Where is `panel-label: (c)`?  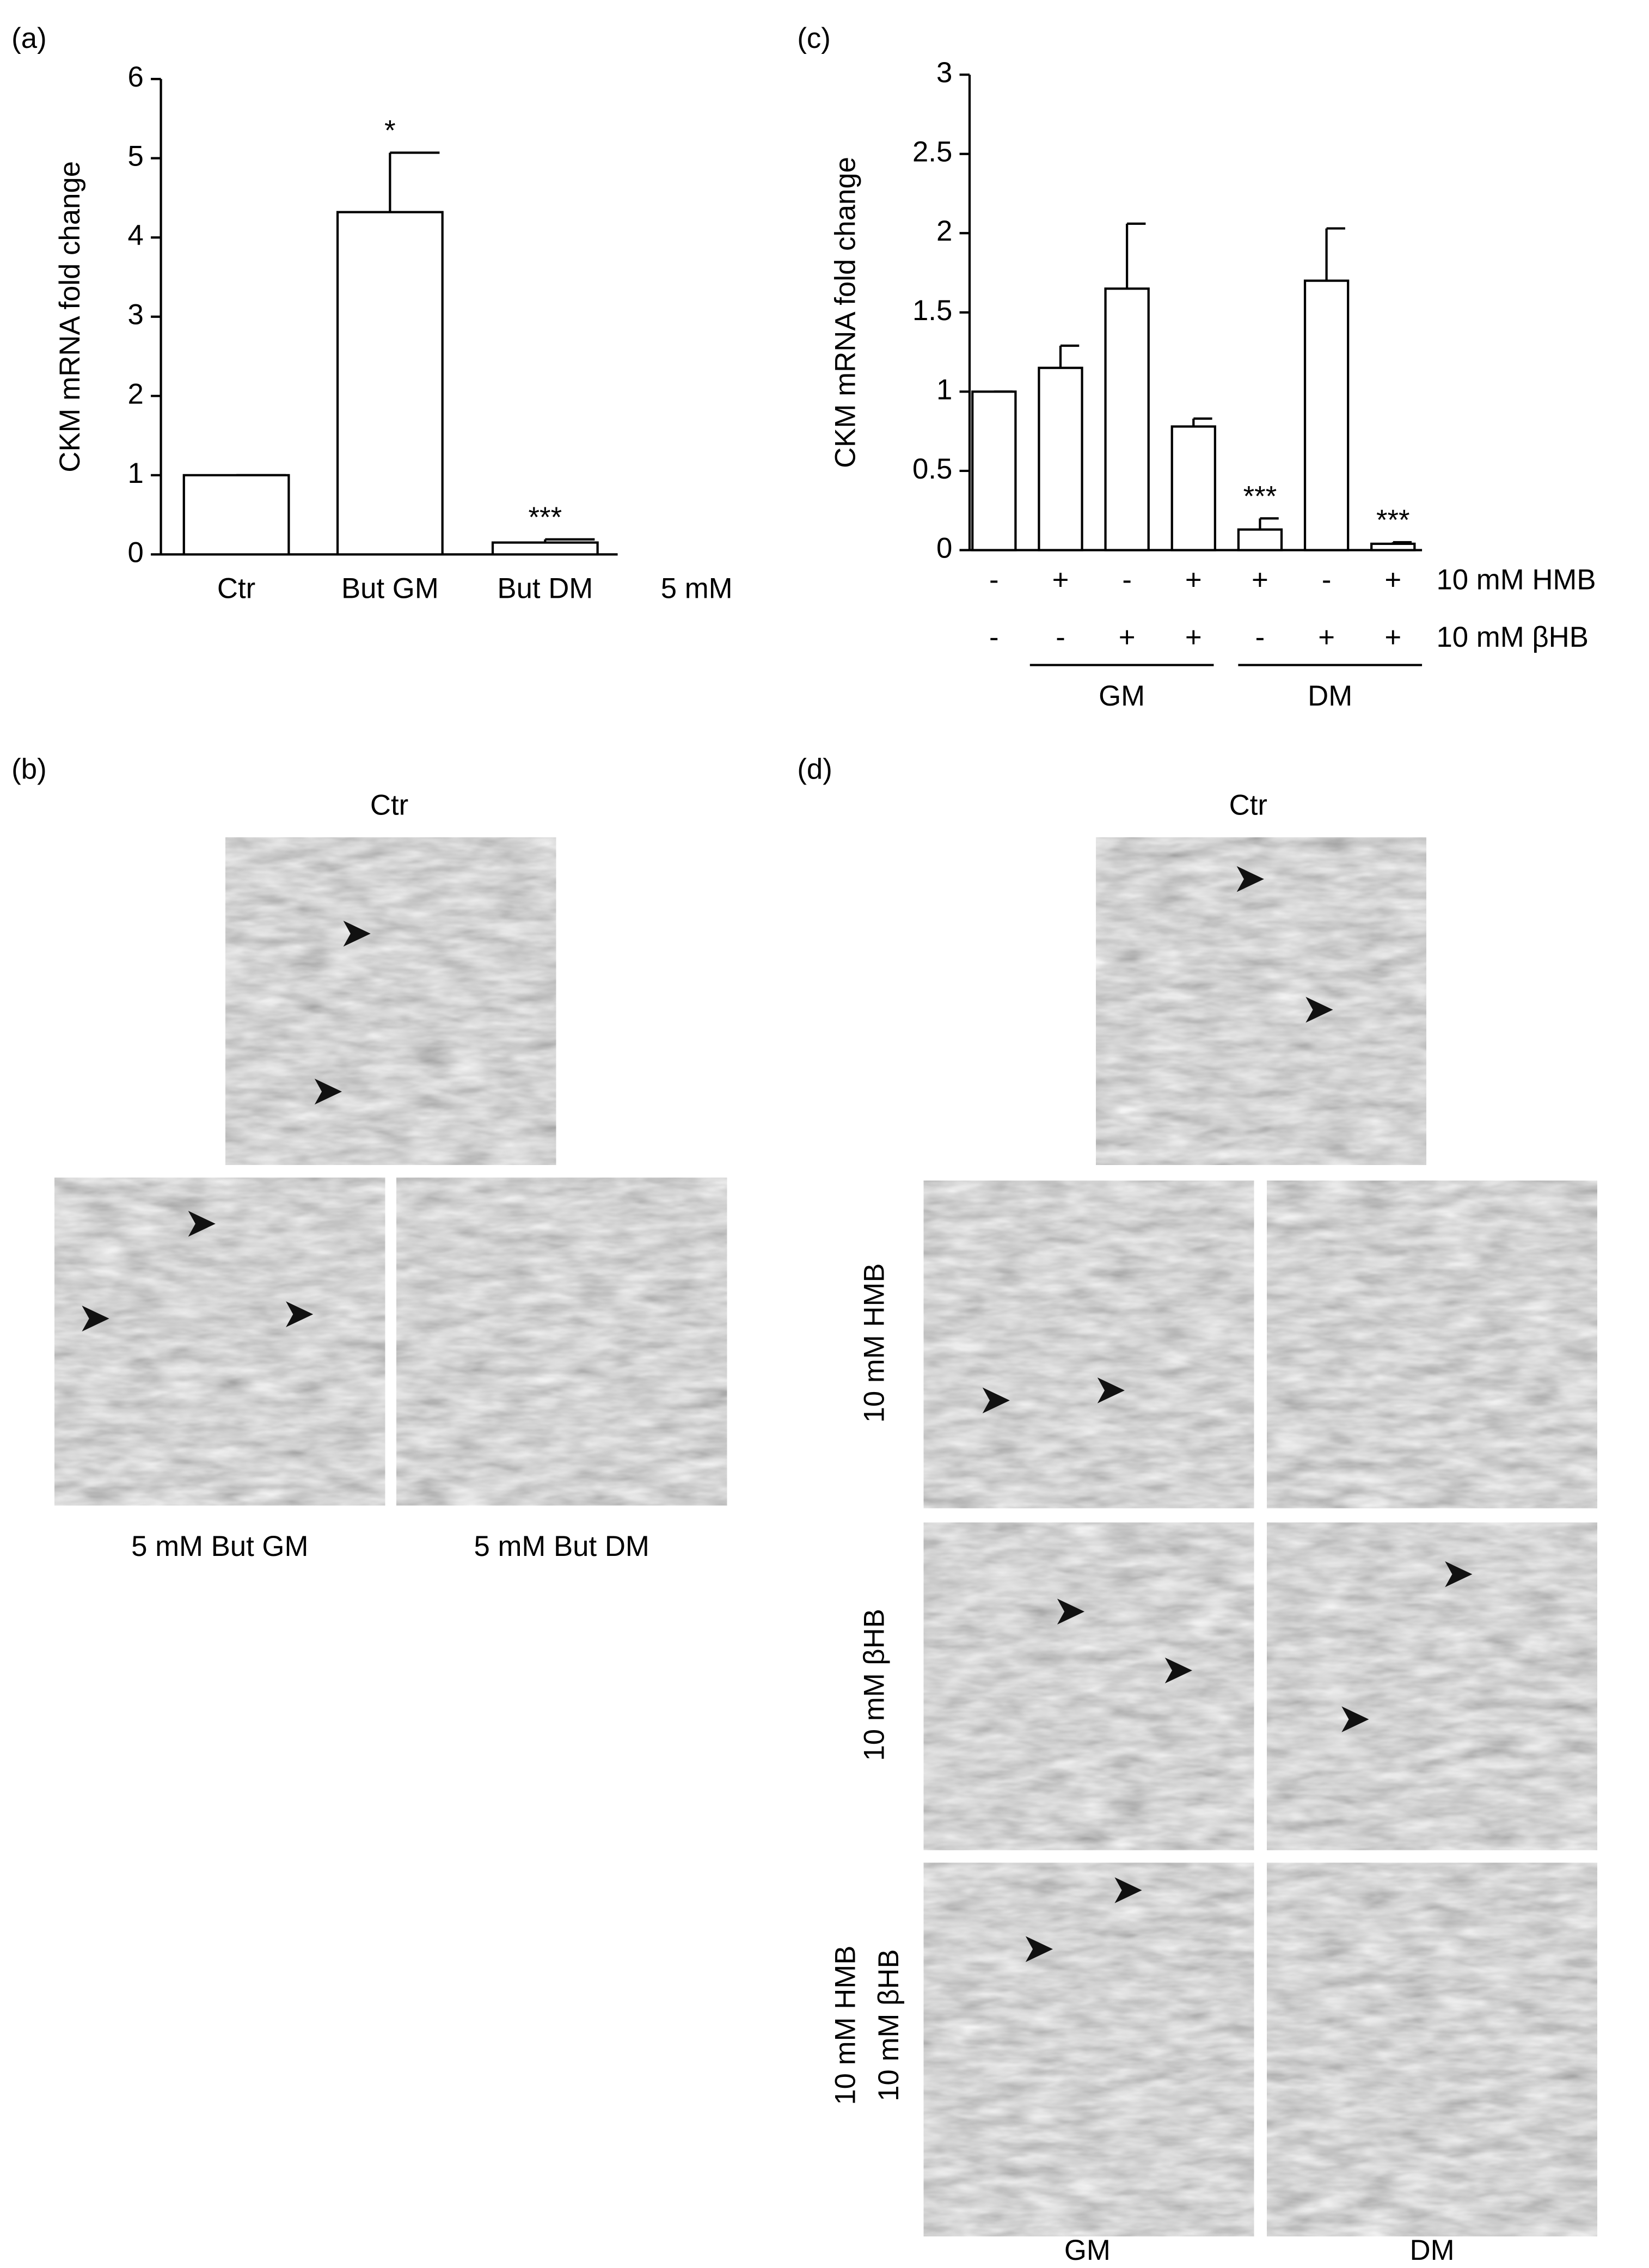
panel-label: (c) is located at coordinates (814, 38).